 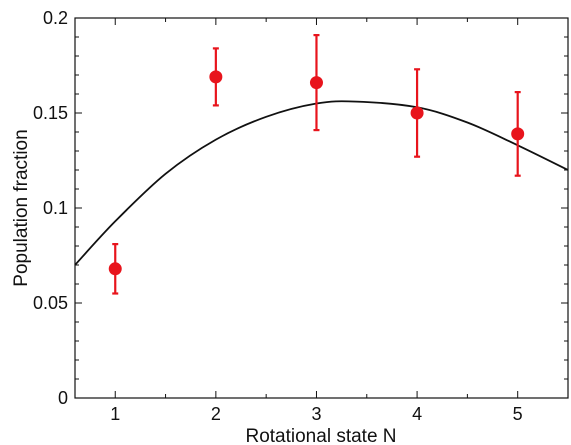 I want to click on x-tick-label: 3, so click(x=316, y=414).